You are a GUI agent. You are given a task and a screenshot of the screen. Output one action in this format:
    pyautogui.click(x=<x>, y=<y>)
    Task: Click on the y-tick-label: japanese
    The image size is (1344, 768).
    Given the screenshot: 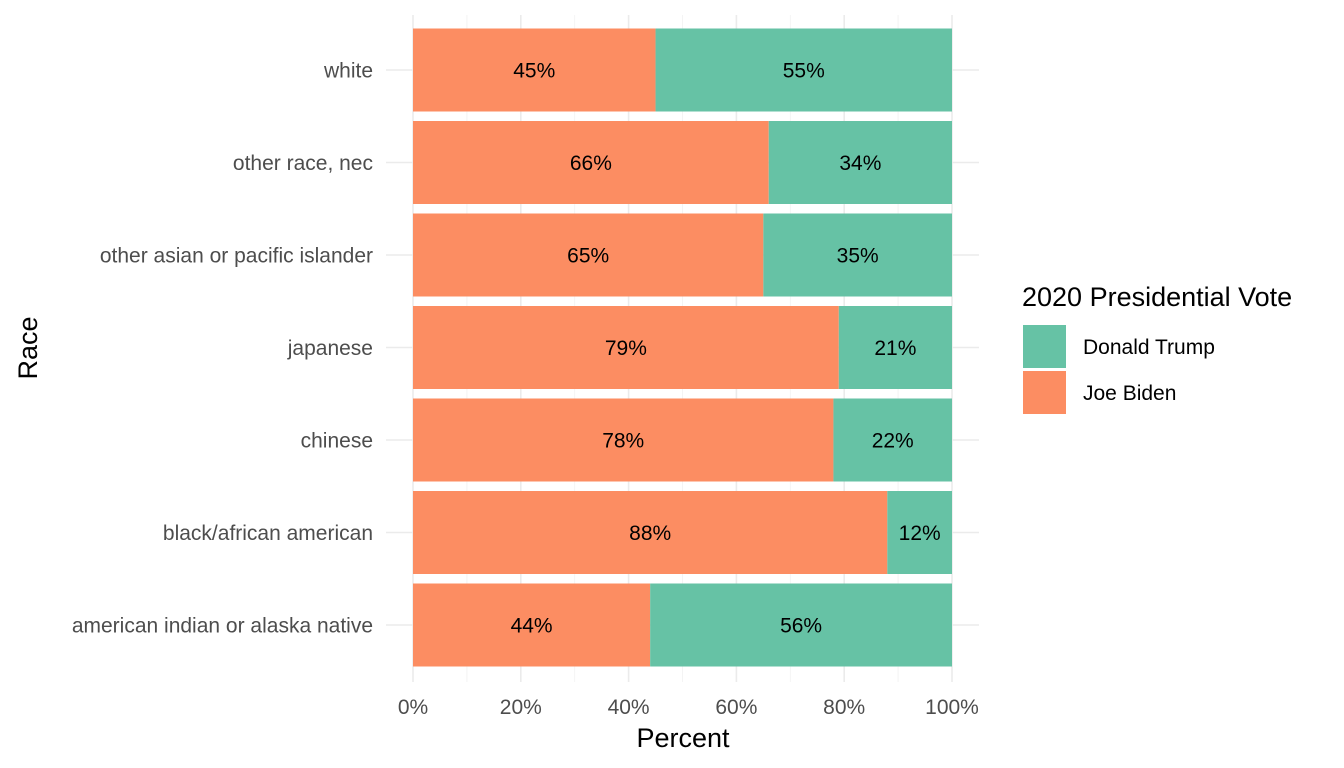 What is the action you would take?
    pyautogui.click(x=330, y=348)
    